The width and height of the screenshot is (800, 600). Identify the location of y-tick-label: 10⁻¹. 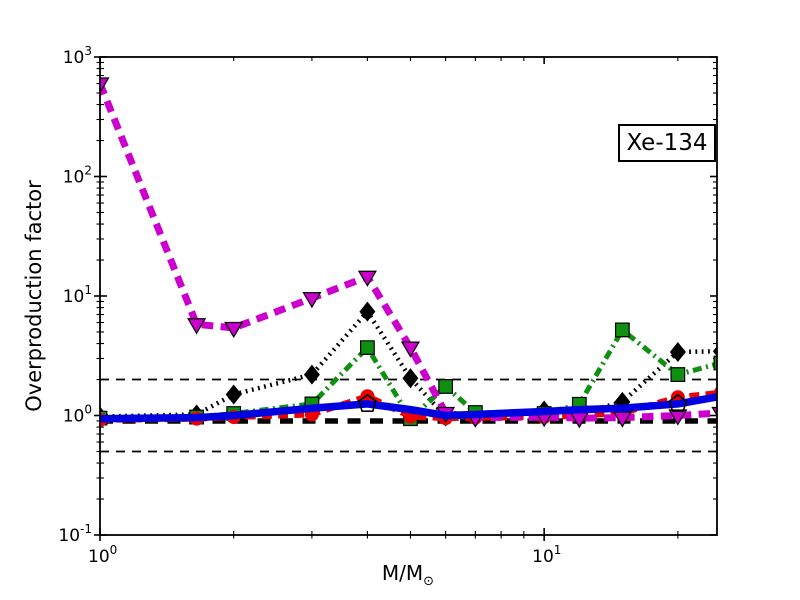
(75, 534).